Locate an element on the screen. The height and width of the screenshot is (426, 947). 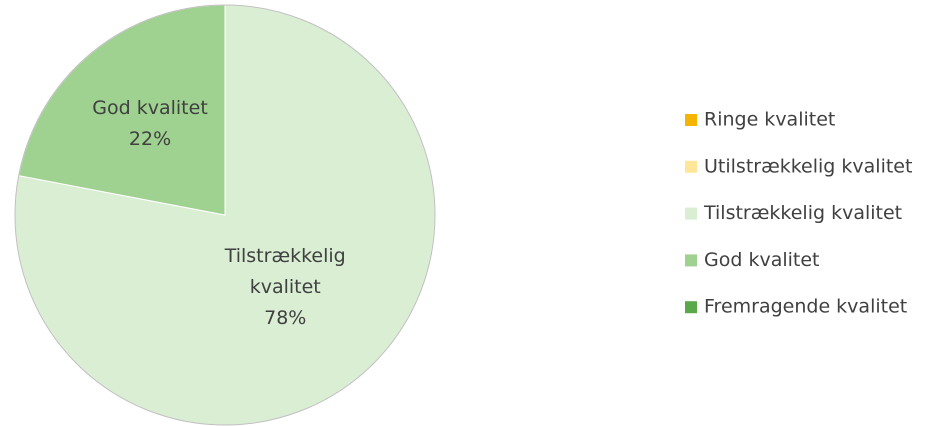
legend-label: Fremragende kvalitet is located at coordinates (805, 307).